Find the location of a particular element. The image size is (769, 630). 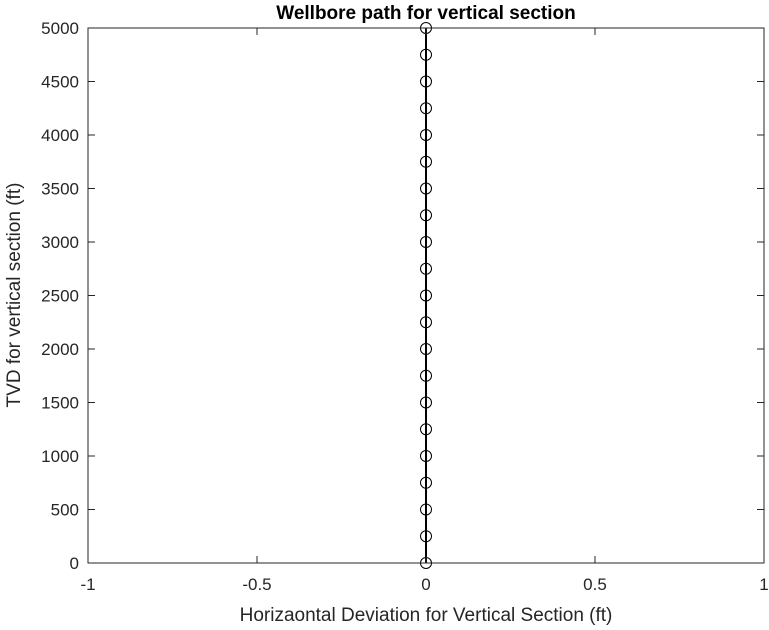

x-tick-label: -0.5 is located at coordinates (256, 584).